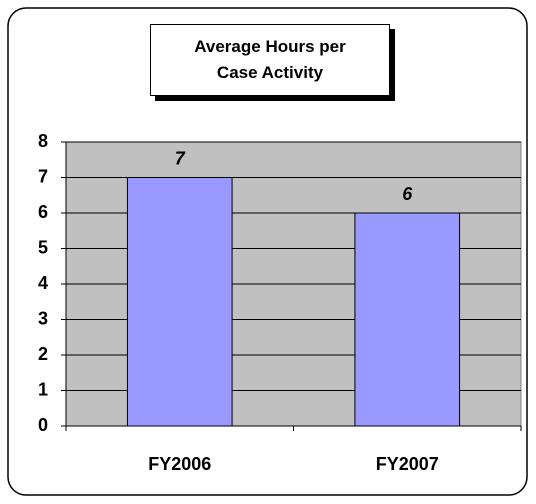 The image size is (536, 504). I want to click on y-tick-label: 4, so click(43, 283).